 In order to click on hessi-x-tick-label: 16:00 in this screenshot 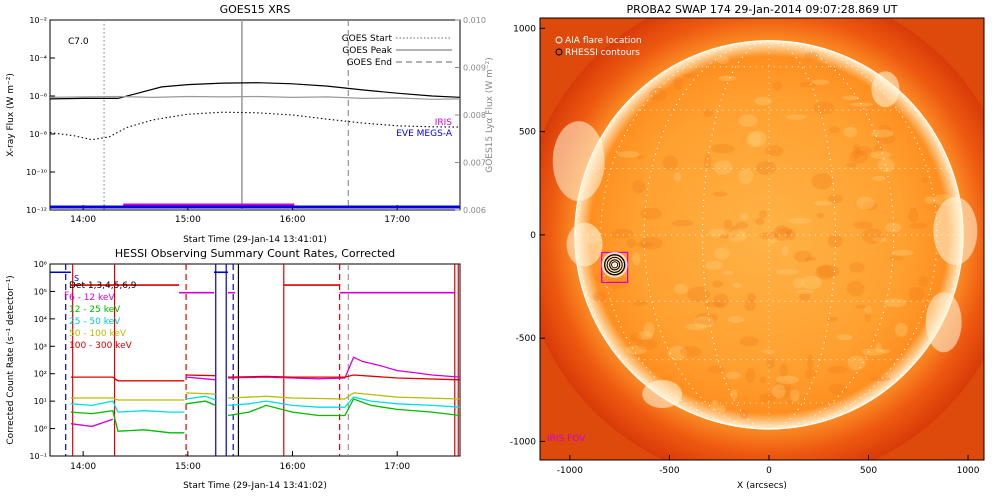, I will do `click(293, 467)`.